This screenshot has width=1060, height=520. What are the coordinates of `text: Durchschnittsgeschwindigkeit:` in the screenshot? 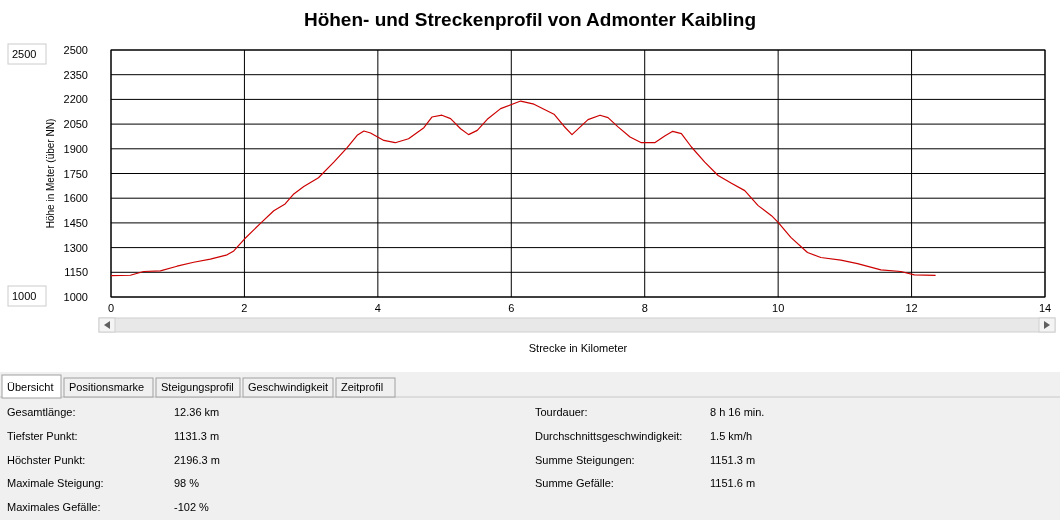 It's located at (609, 435).